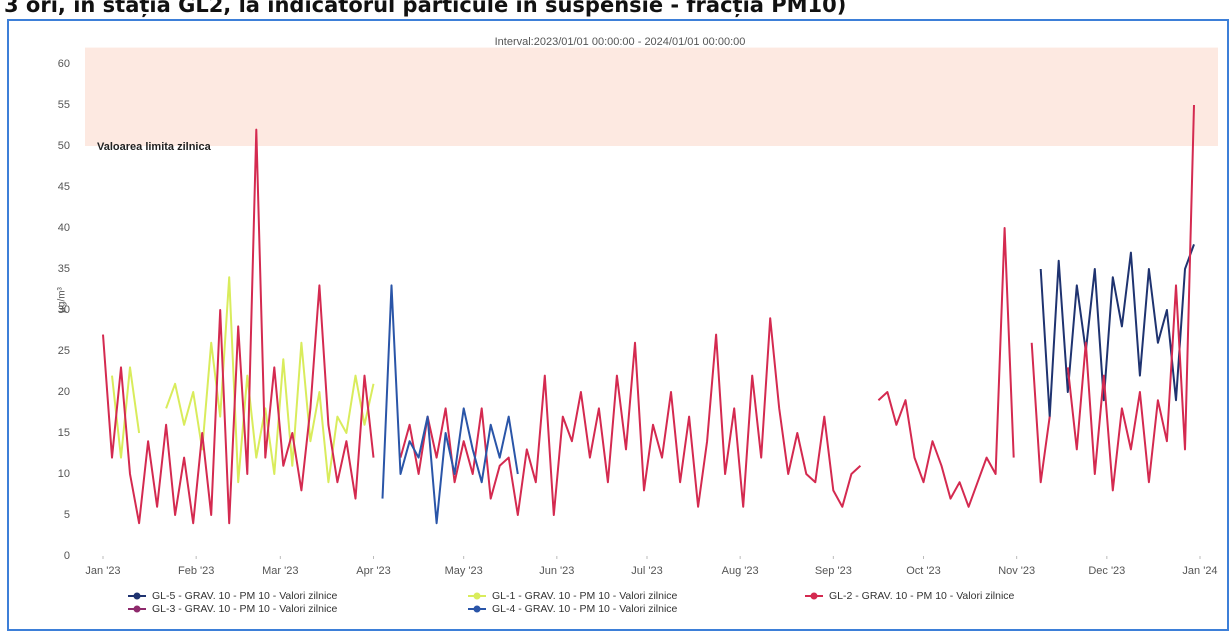 The image size is (1231, 633). Describe the element at coordinates (373, 571) in the screenshot. I see `x-tick-label: Apr '23` at that location.